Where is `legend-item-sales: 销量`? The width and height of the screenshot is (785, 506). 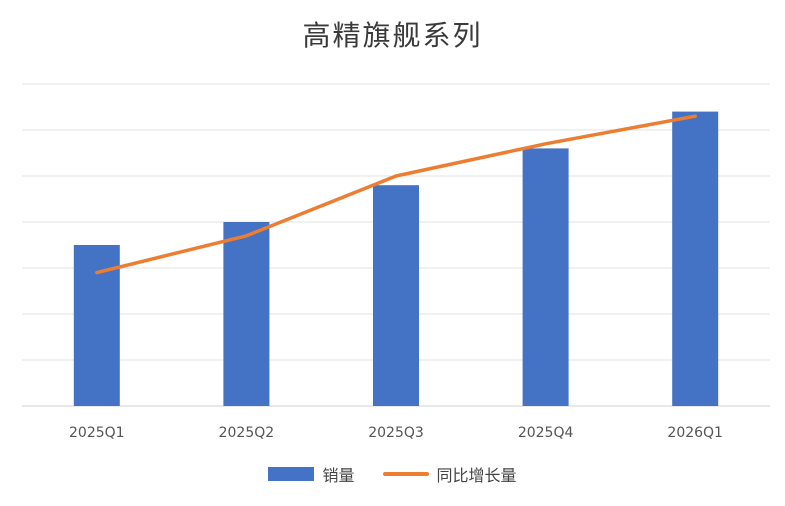 legend-item-sales: 销量 is located at coordinates (311, 474).